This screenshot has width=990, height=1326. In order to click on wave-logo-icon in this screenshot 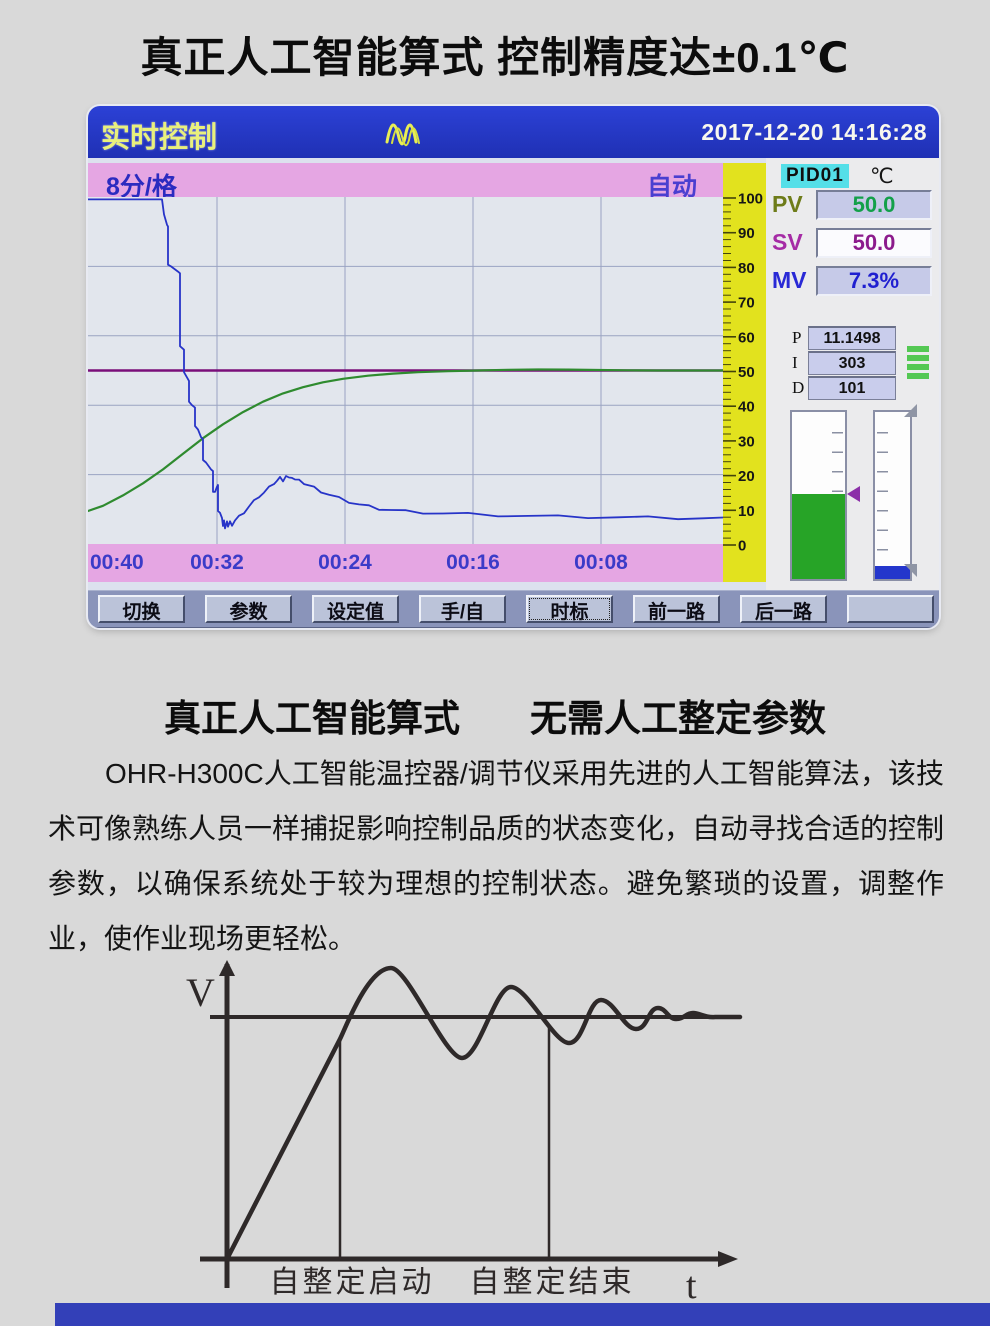, I will do `click(402, 135)`.